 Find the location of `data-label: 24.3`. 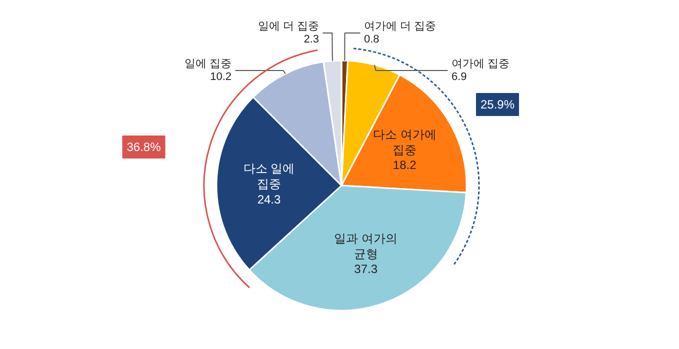

data-label: 24.3 is located at coordinates (269, 199).